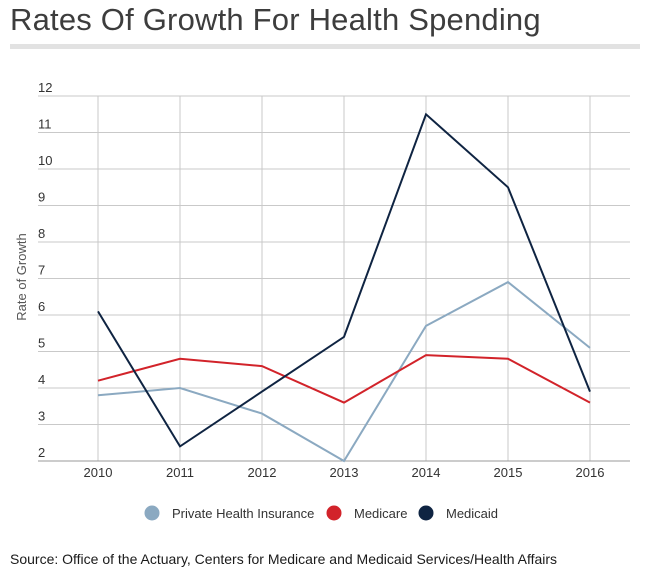  I want to click on x-tick-label: 2013, so click(344, 472).